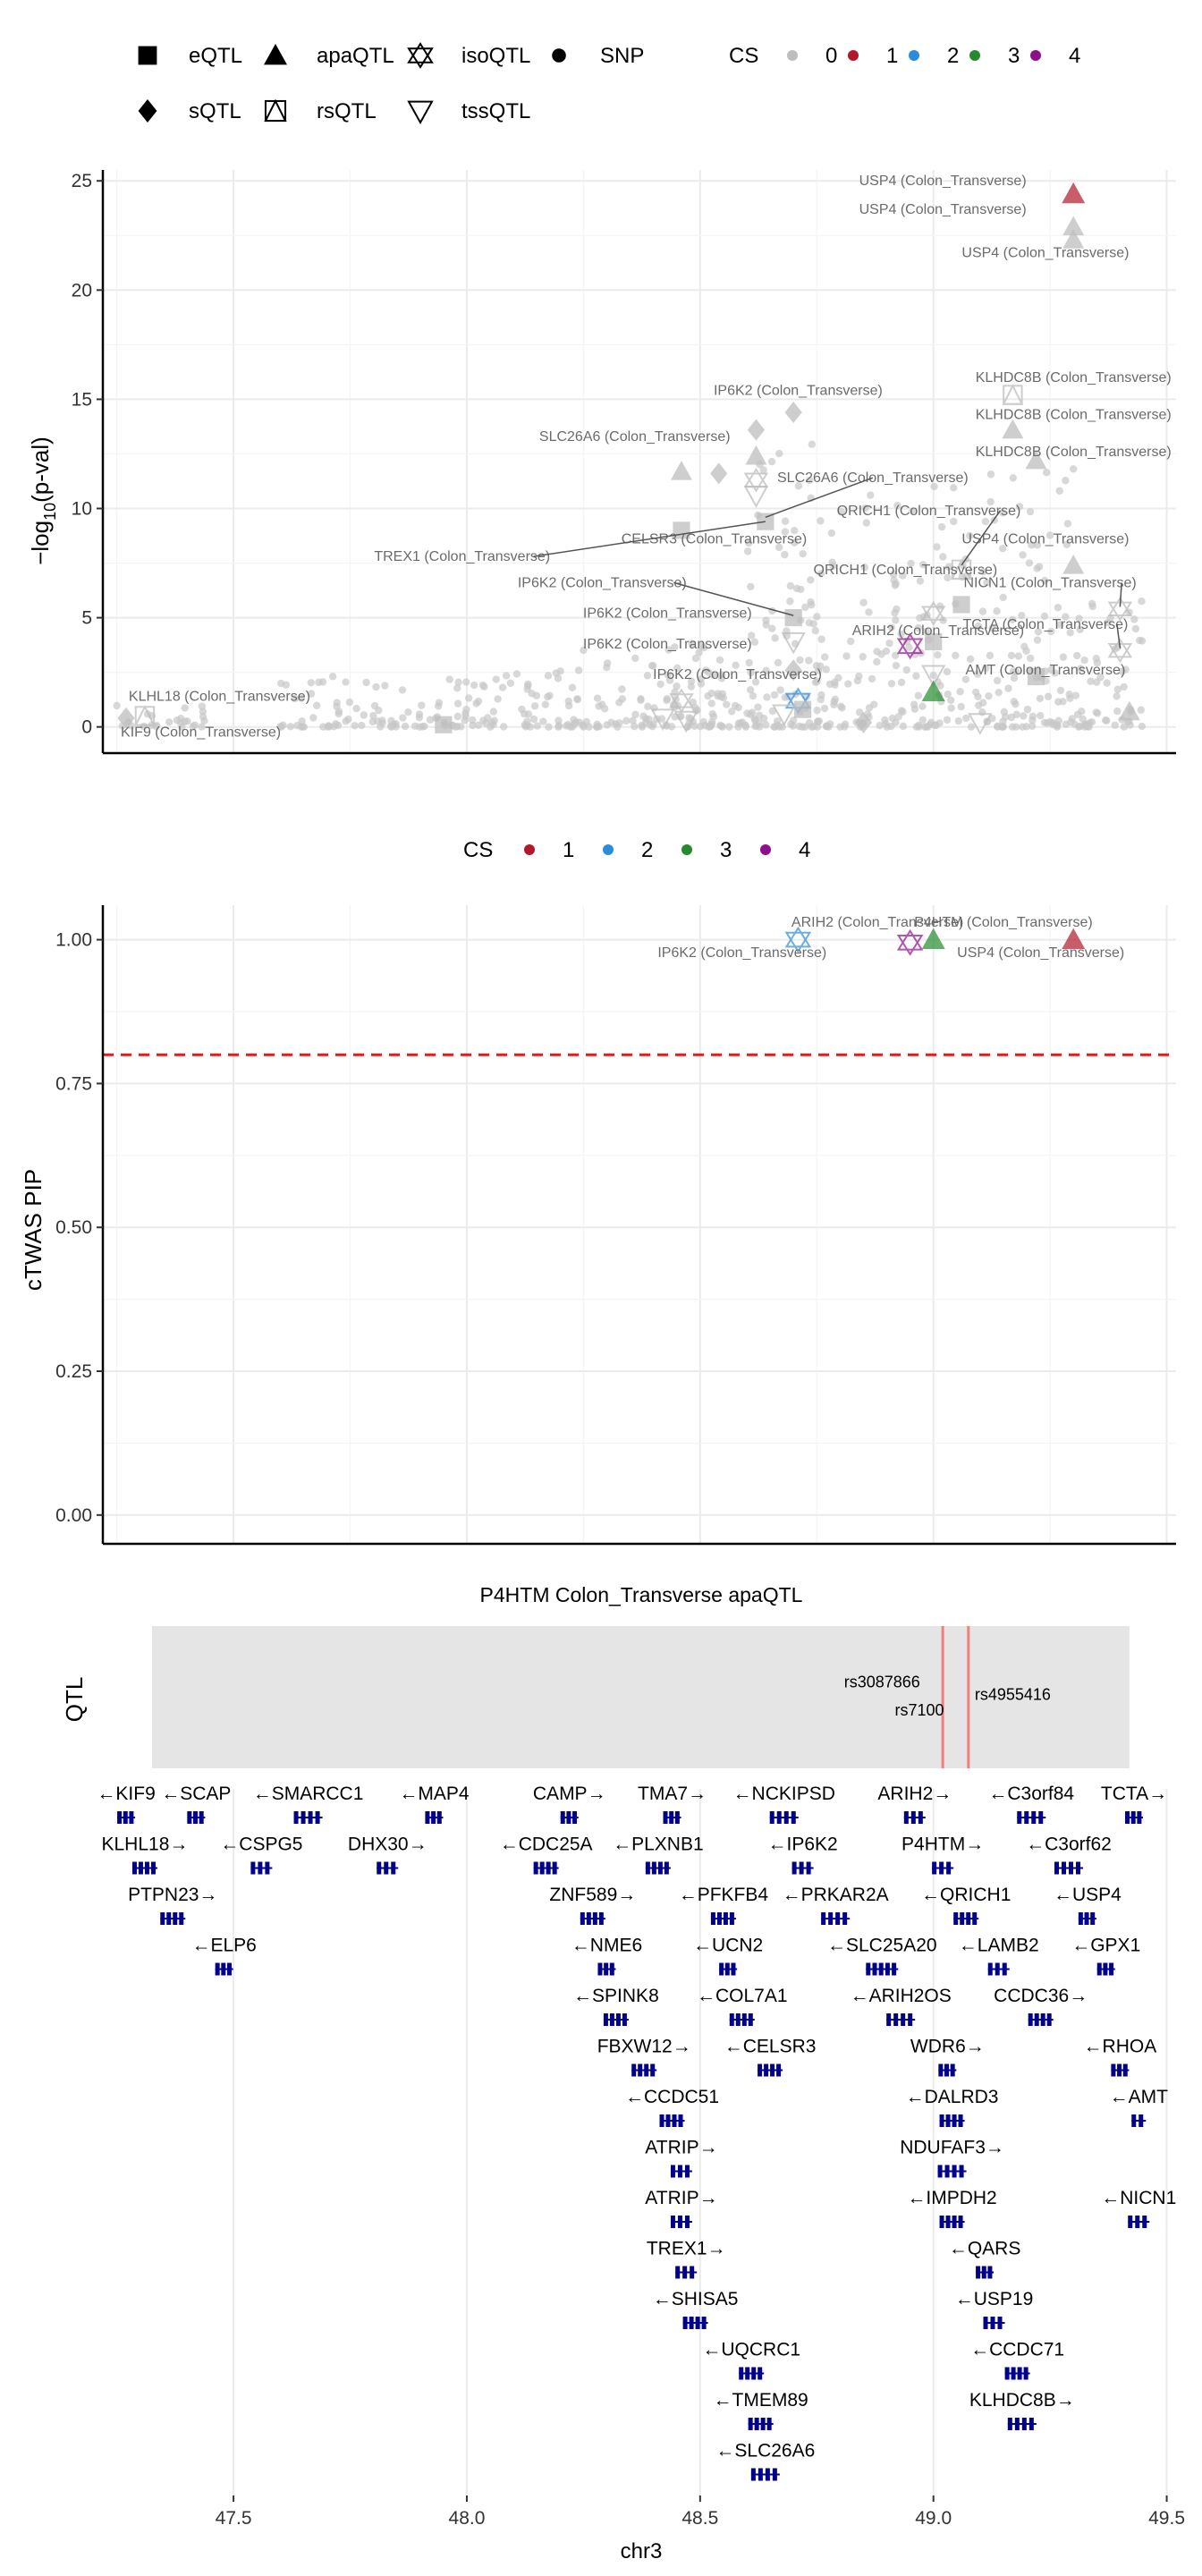  Describe the element at coordinates (73, 1083) in the screenshot. I see `pip-ytick-3: 0.75` at that location.